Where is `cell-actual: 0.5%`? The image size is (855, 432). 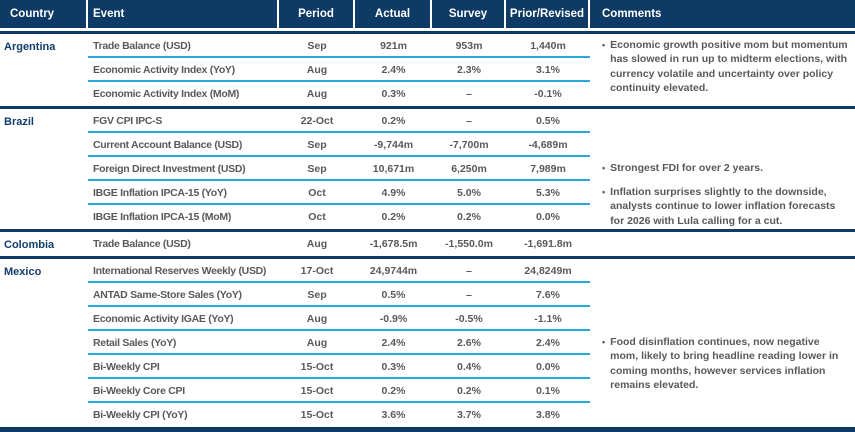
cell-actual: 0.5% is located at coordinates (393, 295).